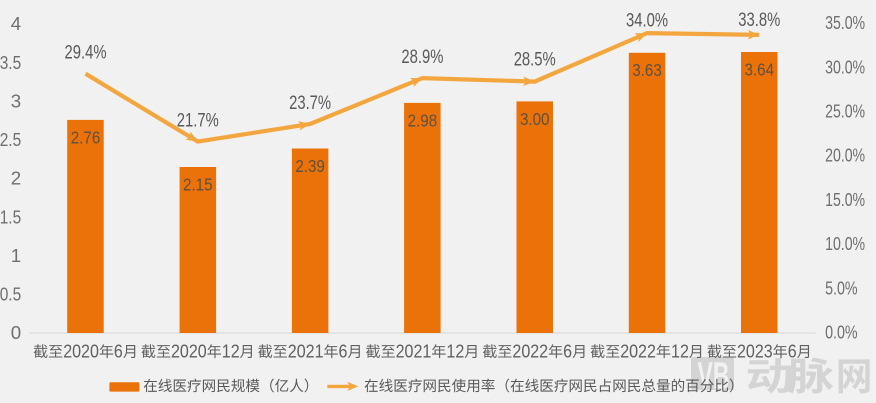 Image resolution: width=876 pixels, height=403 pixels. I want to click on svg-text: 15.0%, so click(845, 200).